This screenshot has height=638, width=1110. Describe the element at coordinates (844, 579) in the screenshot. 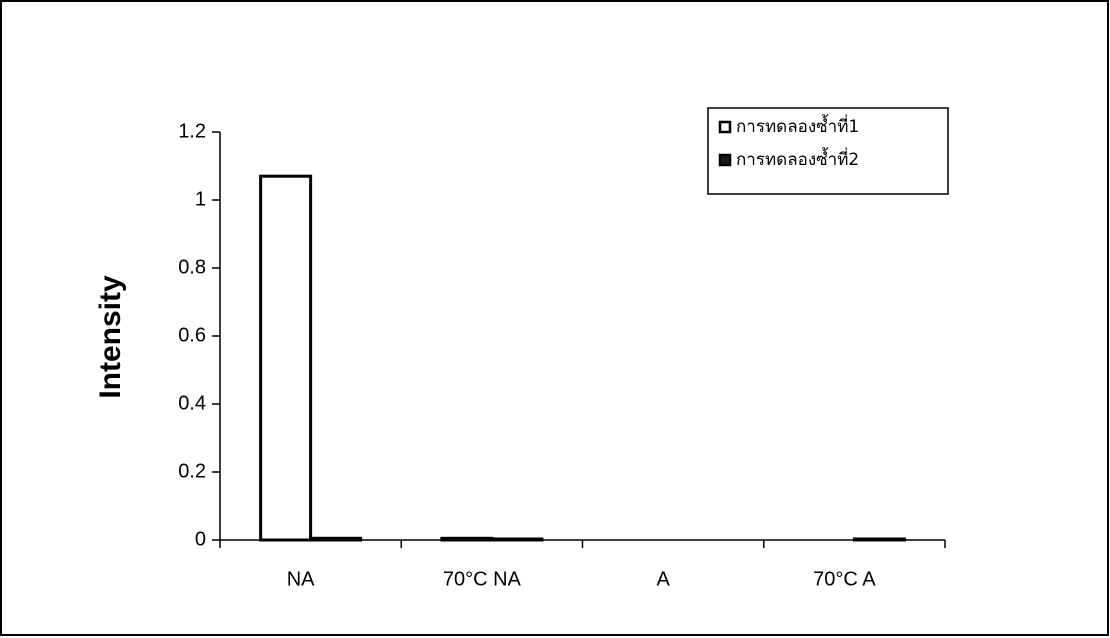

I see `x-tick-label: 70°C A` at that location.